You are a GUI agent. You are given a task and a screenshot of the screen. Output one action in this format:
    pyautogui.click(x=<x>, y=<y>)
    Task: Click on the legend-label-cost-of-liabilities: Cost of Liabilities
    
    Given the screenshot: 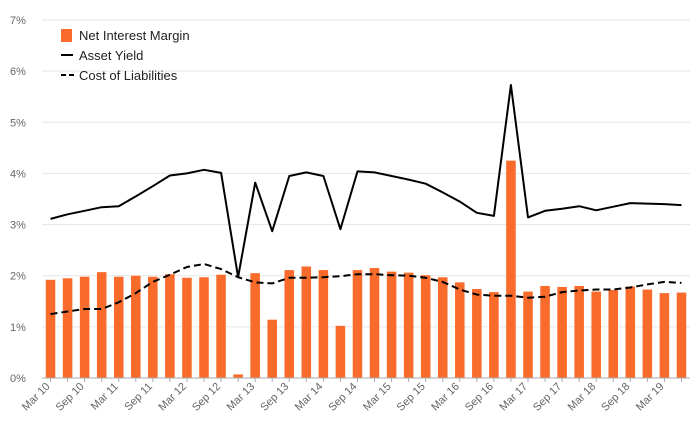 What is the action you would take?
    pyautogui.click(x=128, y=75)
    